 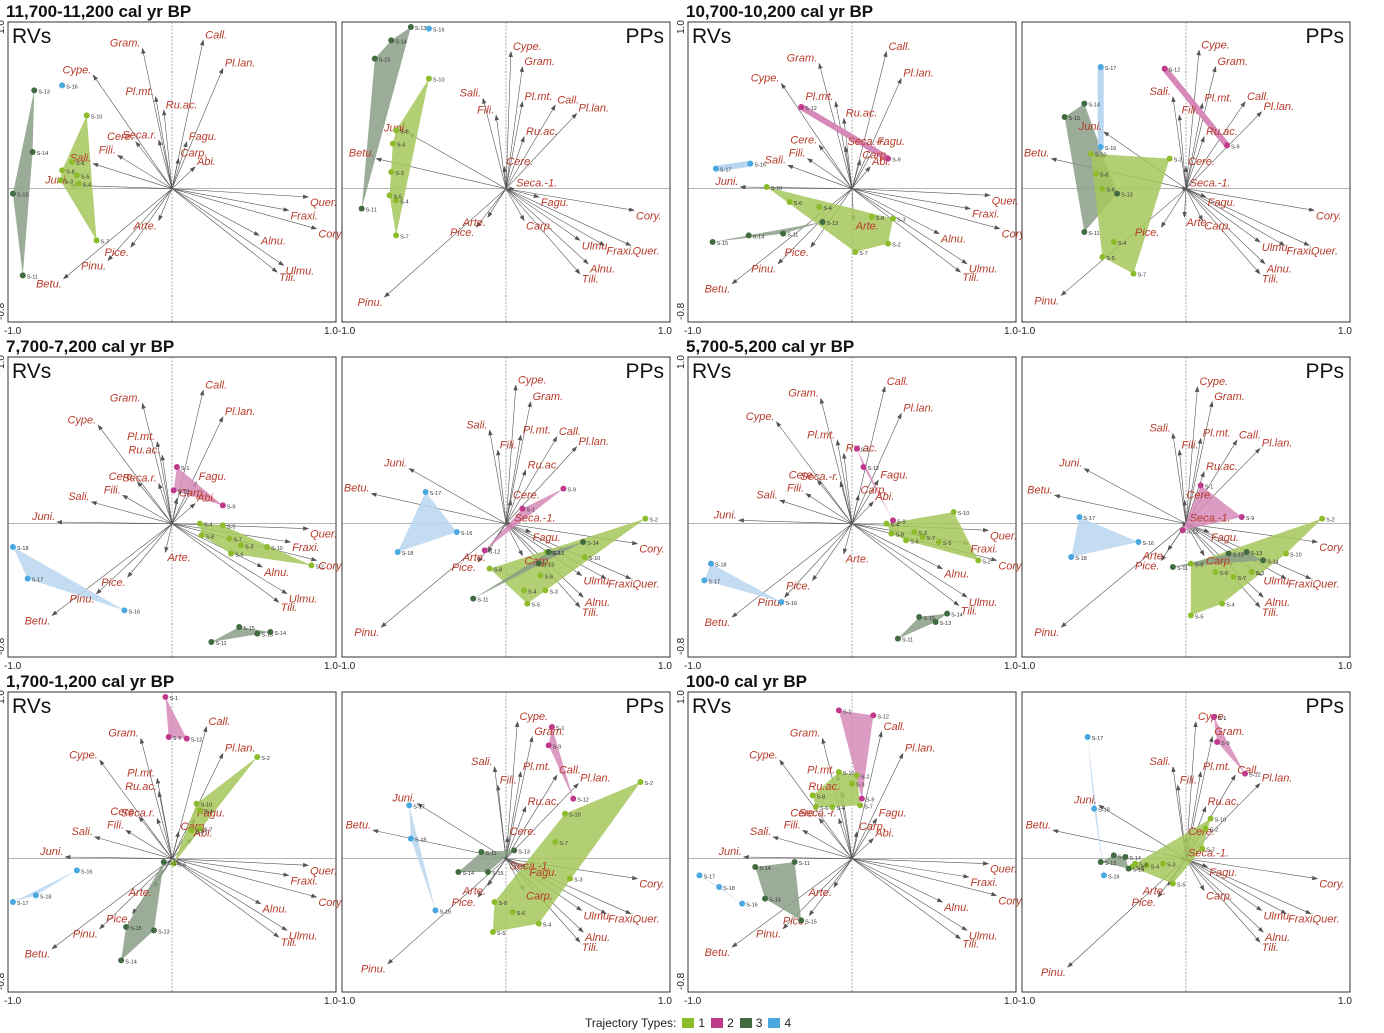 I want to click on species-label: Pice., so click(x=113, y=583).